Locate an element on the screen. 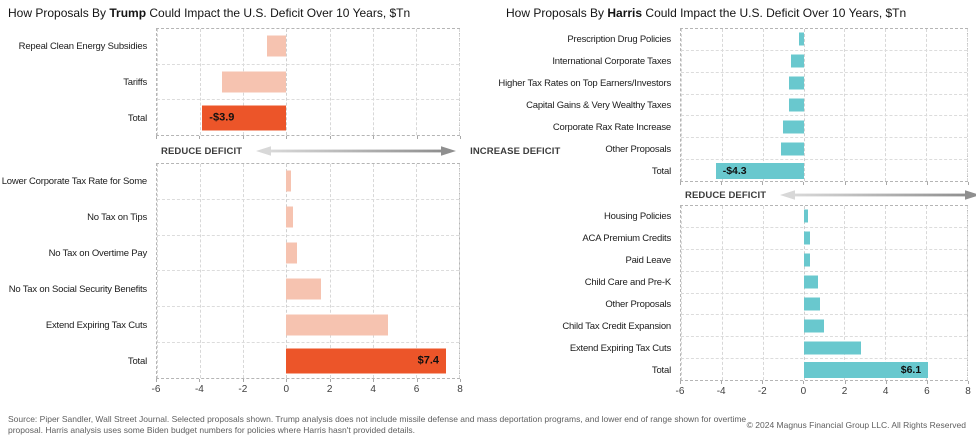 The width and height of the screenshot is (976, 437). title-candidate-name: Harris is located at coordinates (625, 13).